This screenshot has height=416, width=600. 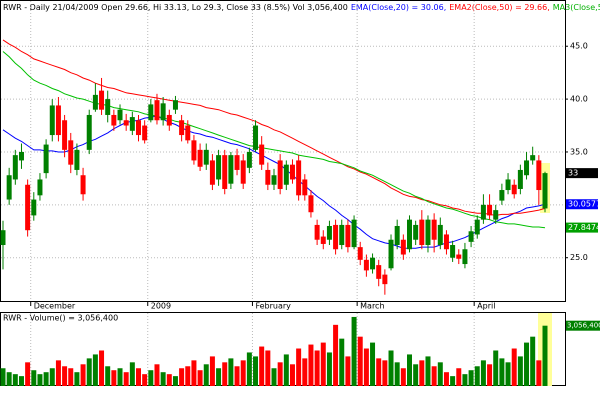 What do you see at coordinates (583, 325) in the screenshot?
I see `volume-tag` at bounding box center [583, 325].